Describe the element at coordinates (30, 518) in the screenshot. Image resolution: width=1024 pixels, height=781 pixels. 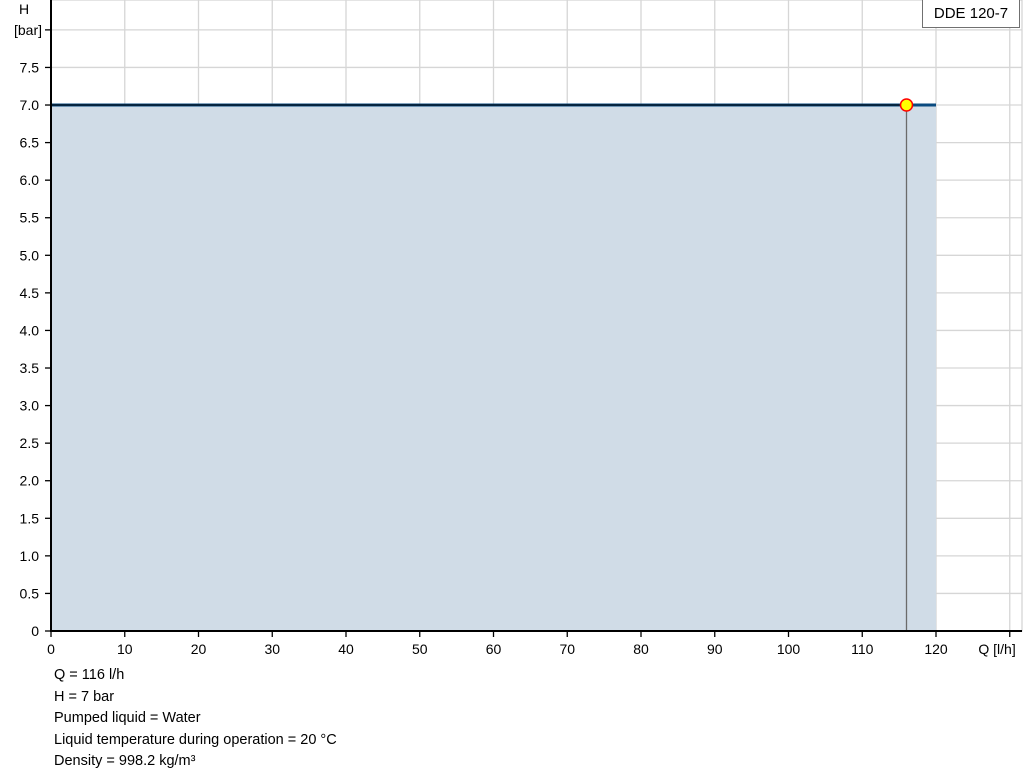
I see `y-tick-label: 1.5` at that location.